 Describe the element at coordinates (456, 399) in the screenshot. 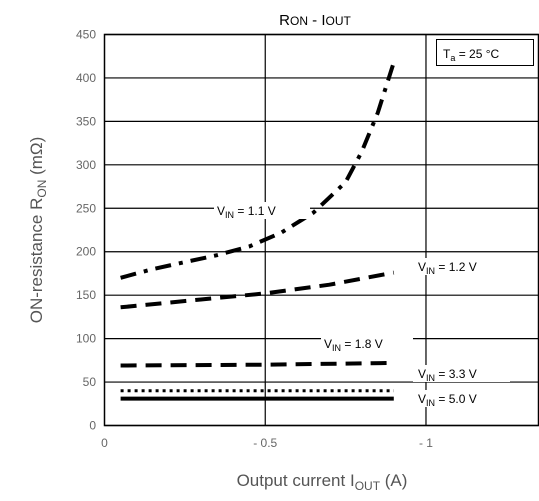

I see `v50-value: = 5.0 V` at that location.